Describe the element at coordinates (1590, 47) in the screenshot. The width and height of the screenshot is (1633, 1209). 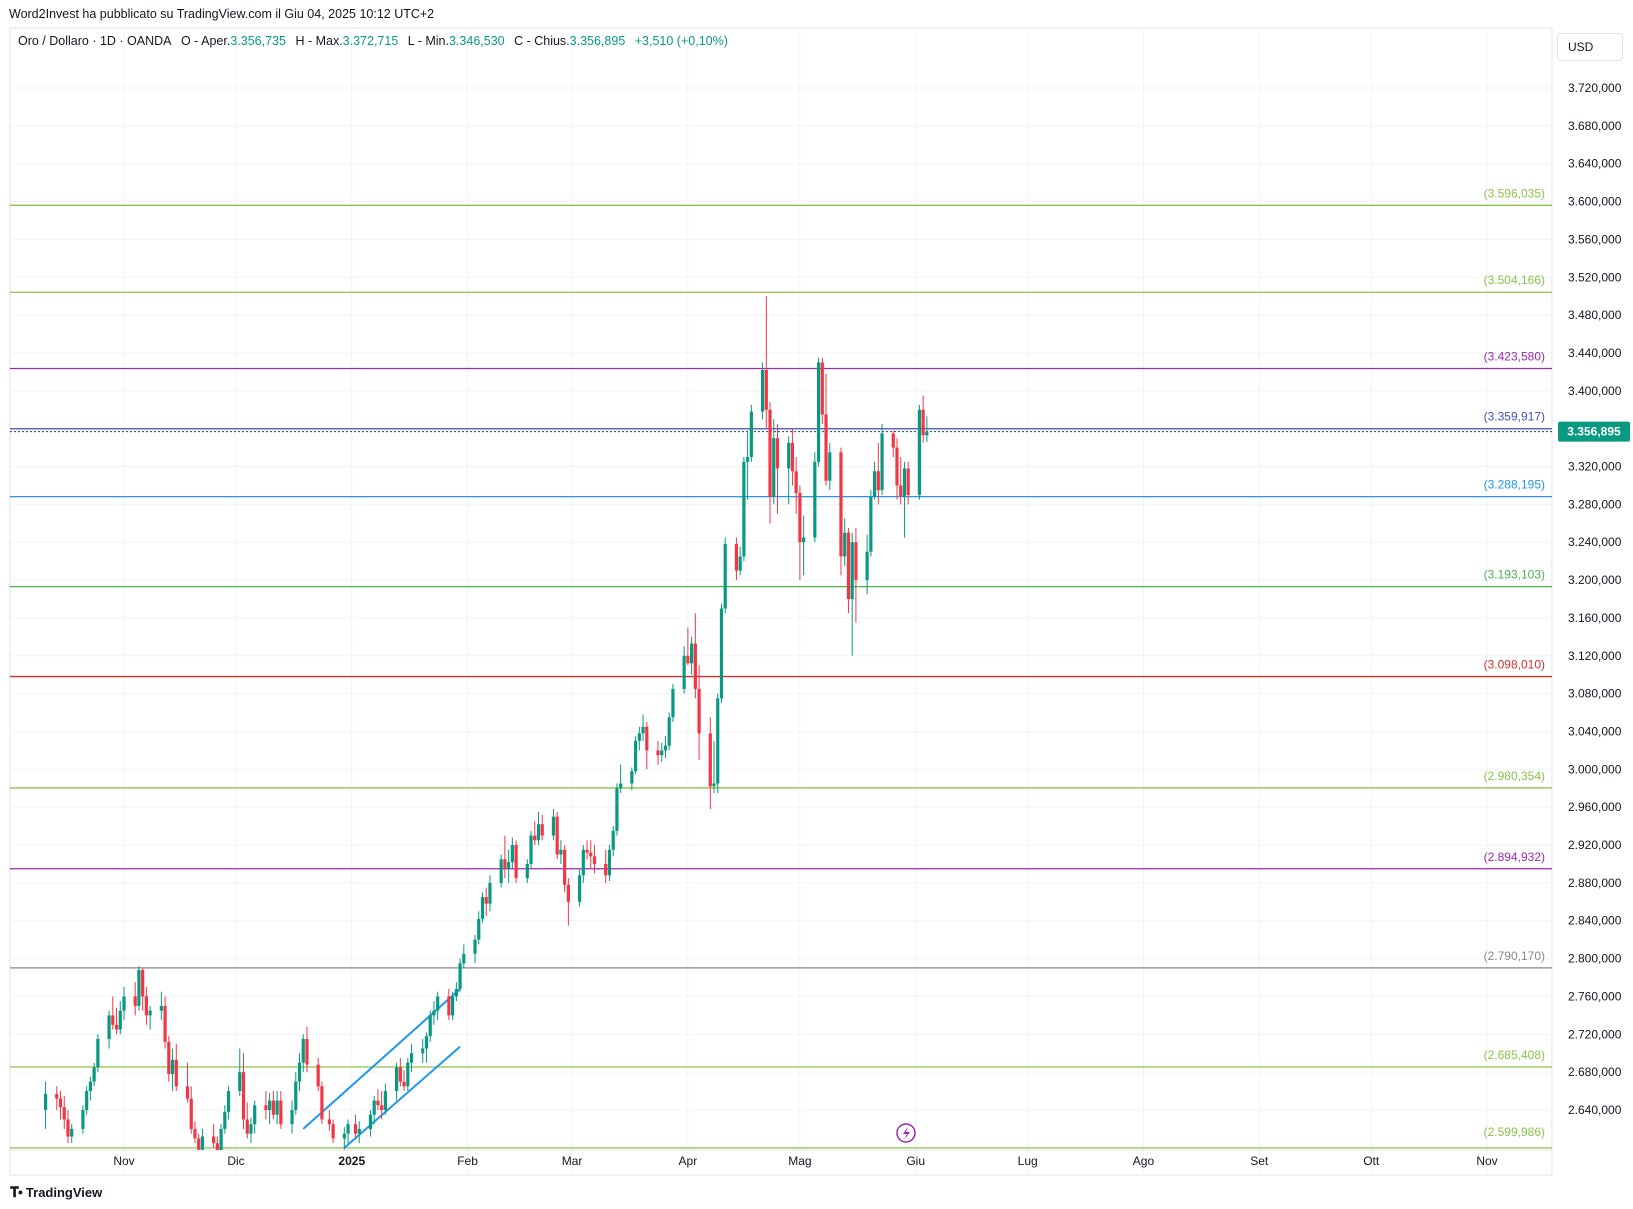
I see `currency-button: USD` at that location.